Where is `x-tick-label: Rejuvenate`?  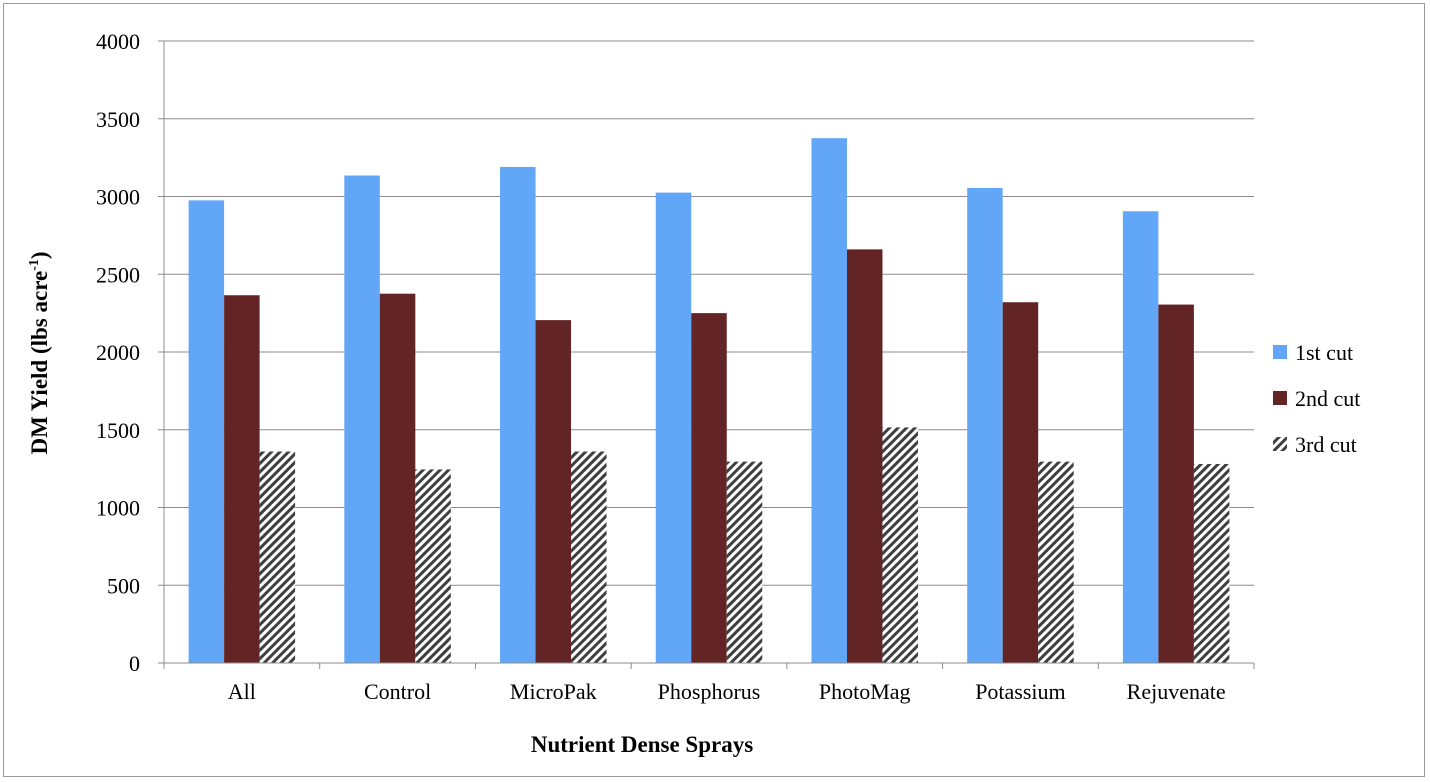
x-tick-label: Rejuvenate is located at coordinates (1176, 691).